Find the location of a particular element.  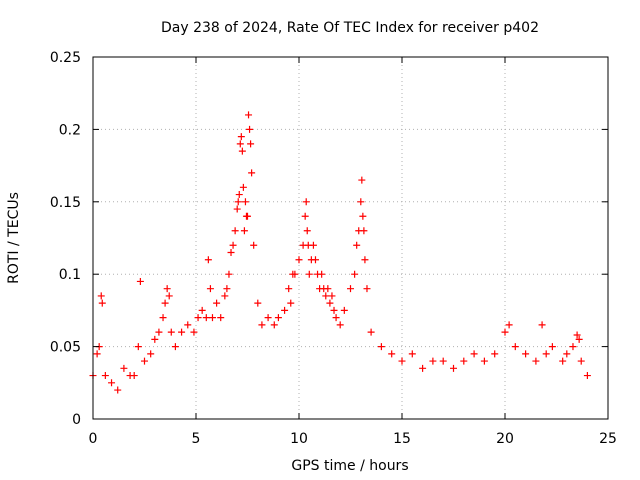

y-tick-label: 0.25 is located at coordinates (65, 58).